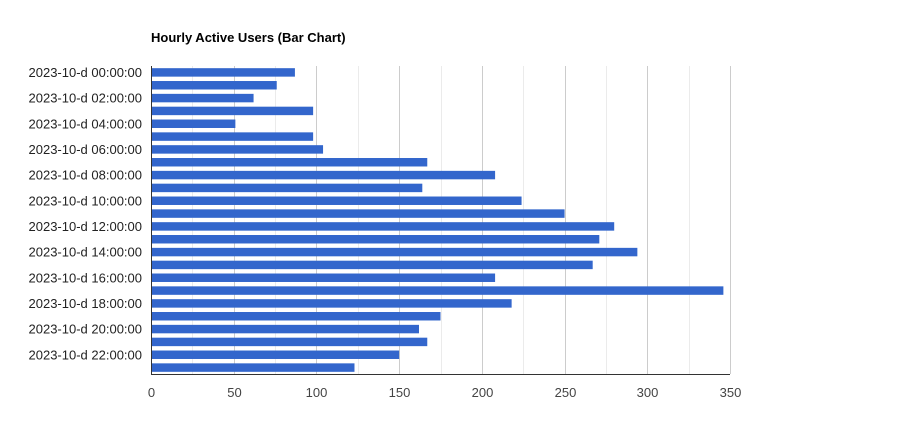 This screenshot has width=914, height=433. Describe the element at coordinates (85, 329) in the screenshot. I see `category-label: 2023-10-d 20:00:00` at that location.